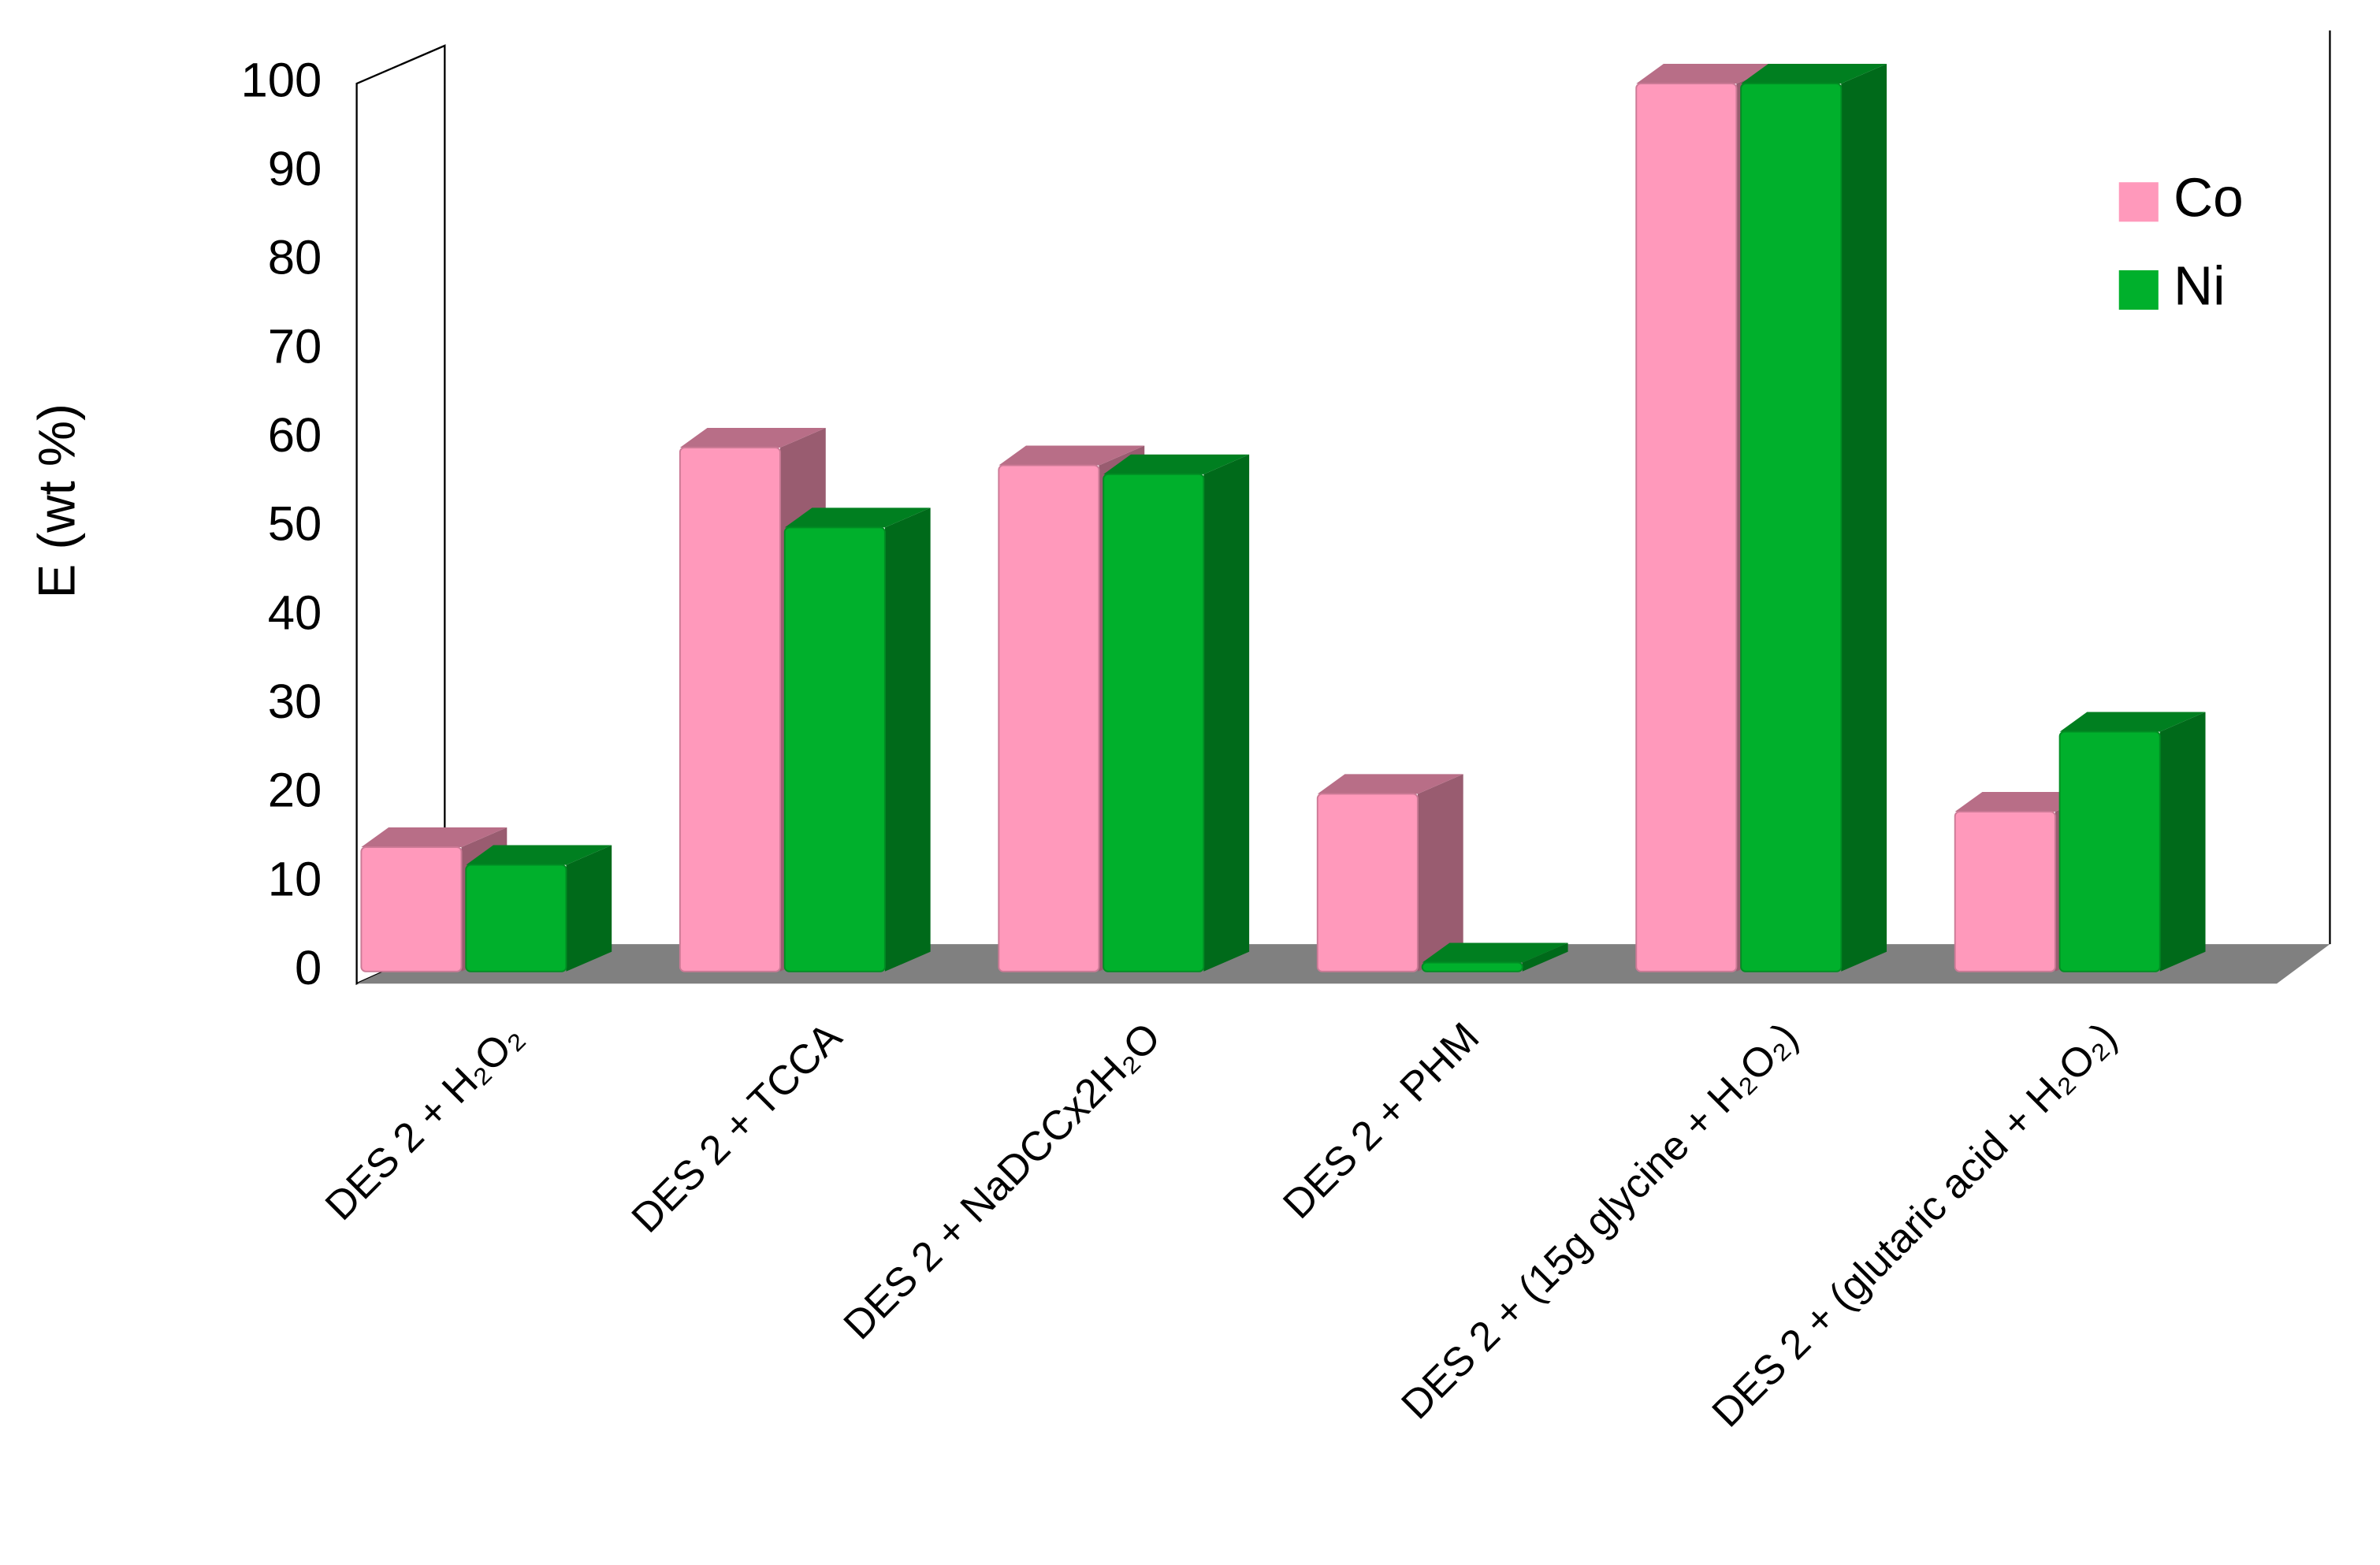 The width and height of the screenshot is (2380, 1565). Describe the element at coordinates (1002, 1181) in the screenshot. I see `x-tick-label: DES 2 + NaDCCx2H₂O` at that location.